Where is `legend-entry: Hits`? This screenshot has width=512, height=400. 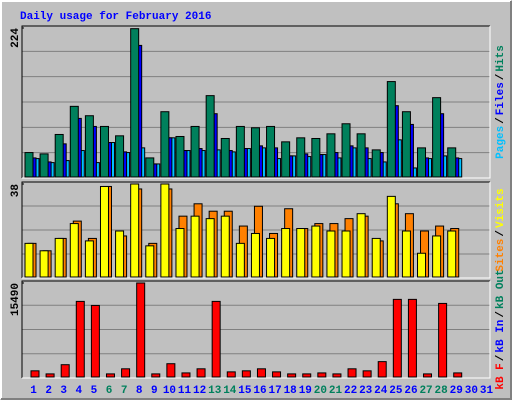 legend-entry: Hits is located at coordinates (501, 58).